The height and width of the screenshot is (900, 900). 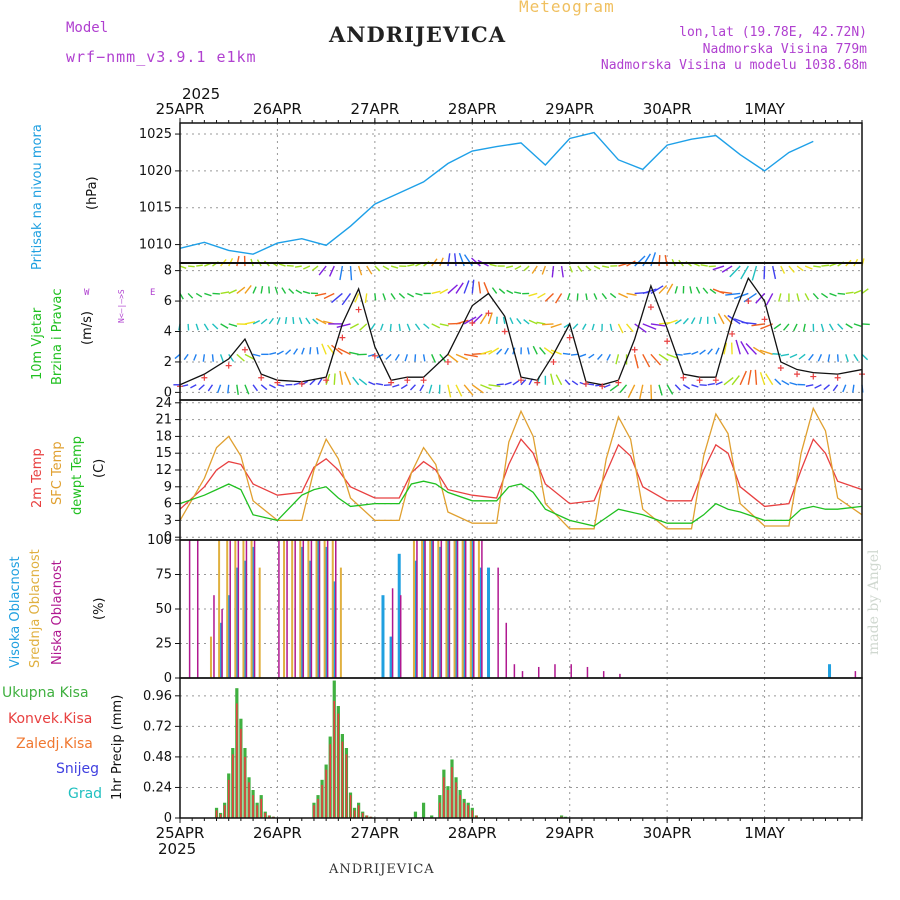 I want to click on temperature-tick-label: 21, so click(x=163, y=420).